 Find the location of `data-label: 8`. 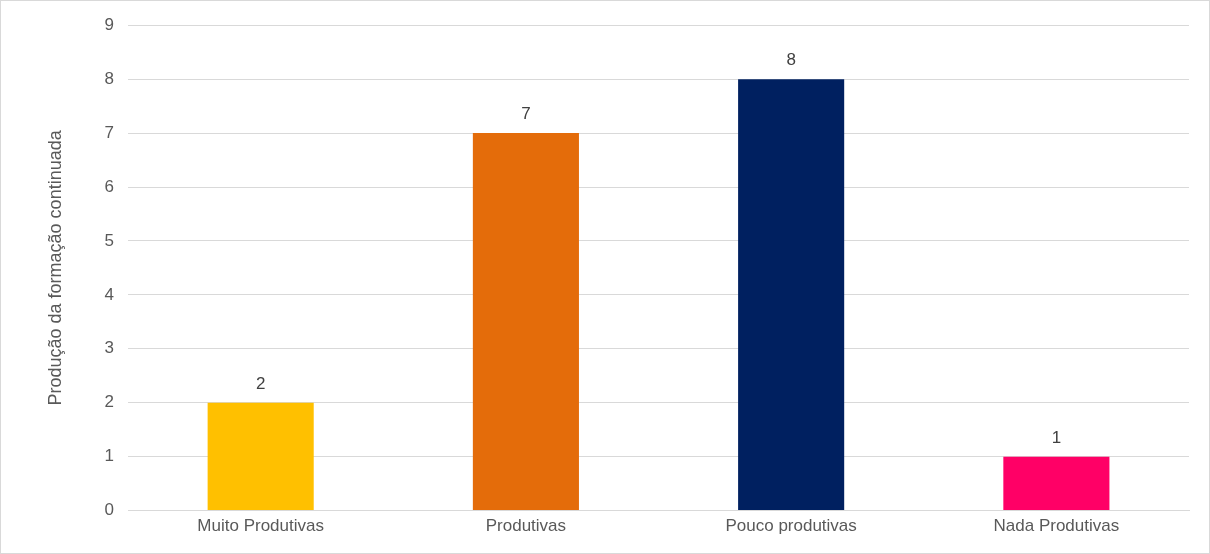

data-label: 8 is located at coordinates (791, 60).